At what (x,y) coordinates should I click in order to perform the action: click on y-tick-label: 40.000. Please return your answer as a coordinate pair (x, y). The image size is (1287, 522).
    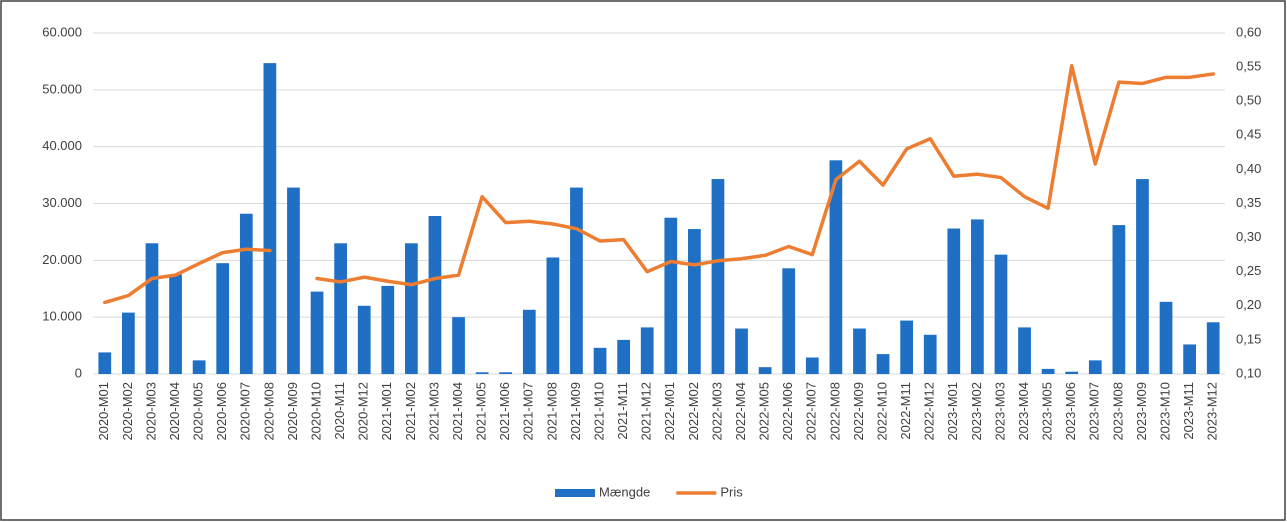
    Looking at the image, I should click on (62, 145).